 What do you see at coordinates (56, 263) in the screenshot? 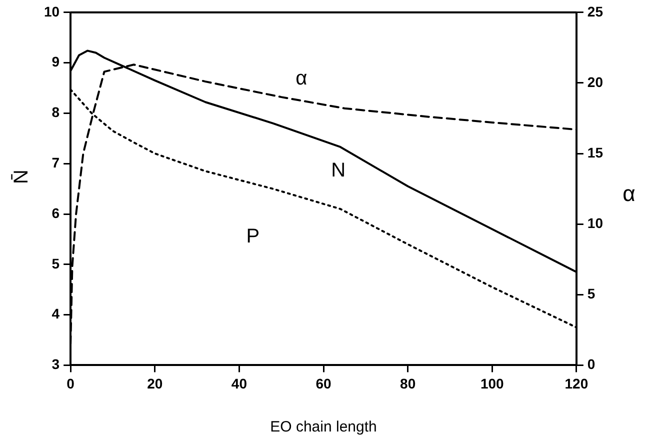
I see `y-tick-label: 5` at bounding box center [56, 263].